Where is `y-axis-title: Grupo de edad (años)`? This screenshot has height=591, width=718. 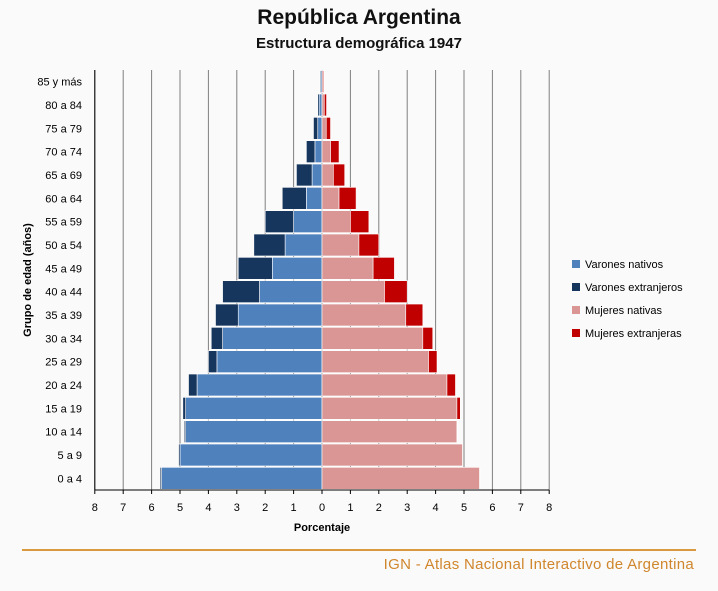
y-axis-title: Grupo de edad (años) is located at coordinates (28, 280).